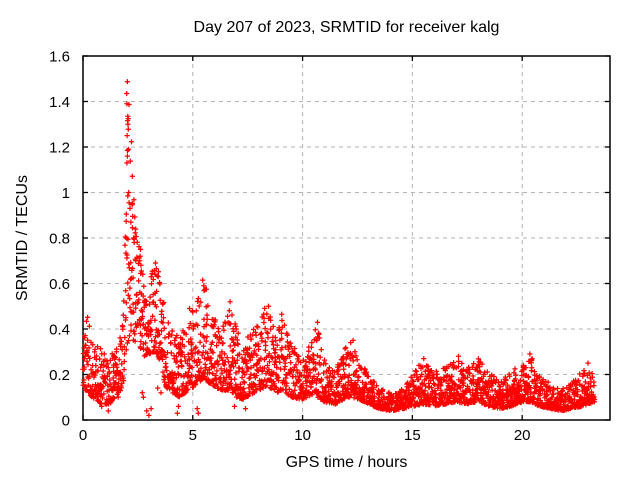  I want to click on y-tick-label: 1.6, so click(59, 57).